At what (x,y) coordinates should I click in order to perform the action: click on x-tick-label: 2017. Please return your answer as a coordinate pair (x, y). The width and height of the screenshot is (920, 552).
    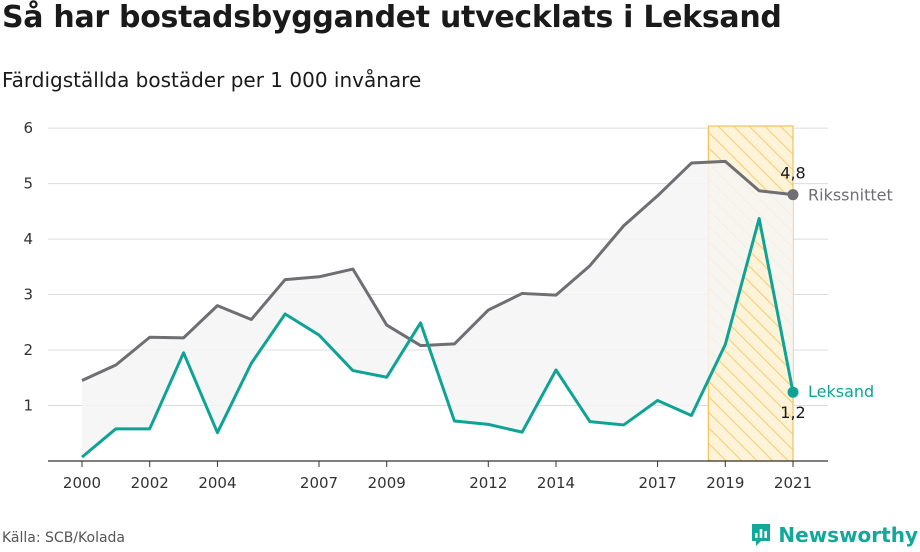
    Looking at the image, I should click on (657, 483).